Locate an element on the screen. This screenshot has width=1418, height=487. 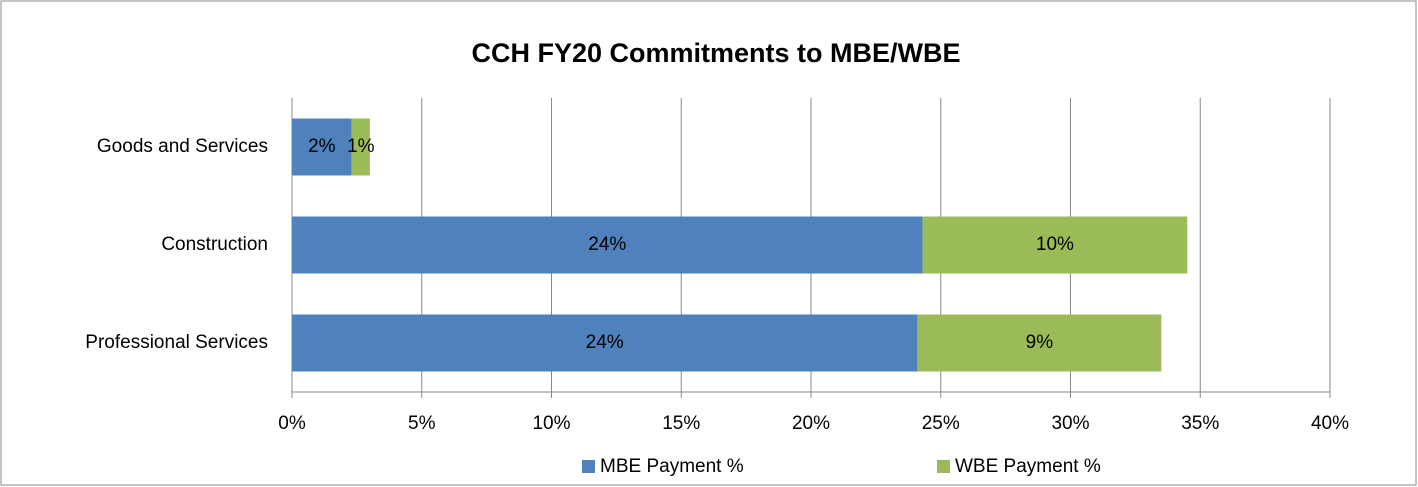
y-tick-label: Professional Services is located at coordinates (176, 342).